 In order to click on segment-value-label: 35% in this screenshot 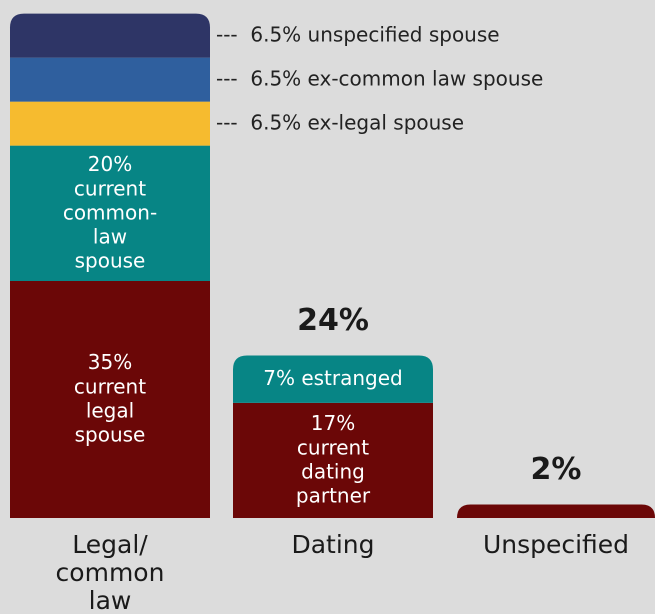, I will do `click(110, 362)`.